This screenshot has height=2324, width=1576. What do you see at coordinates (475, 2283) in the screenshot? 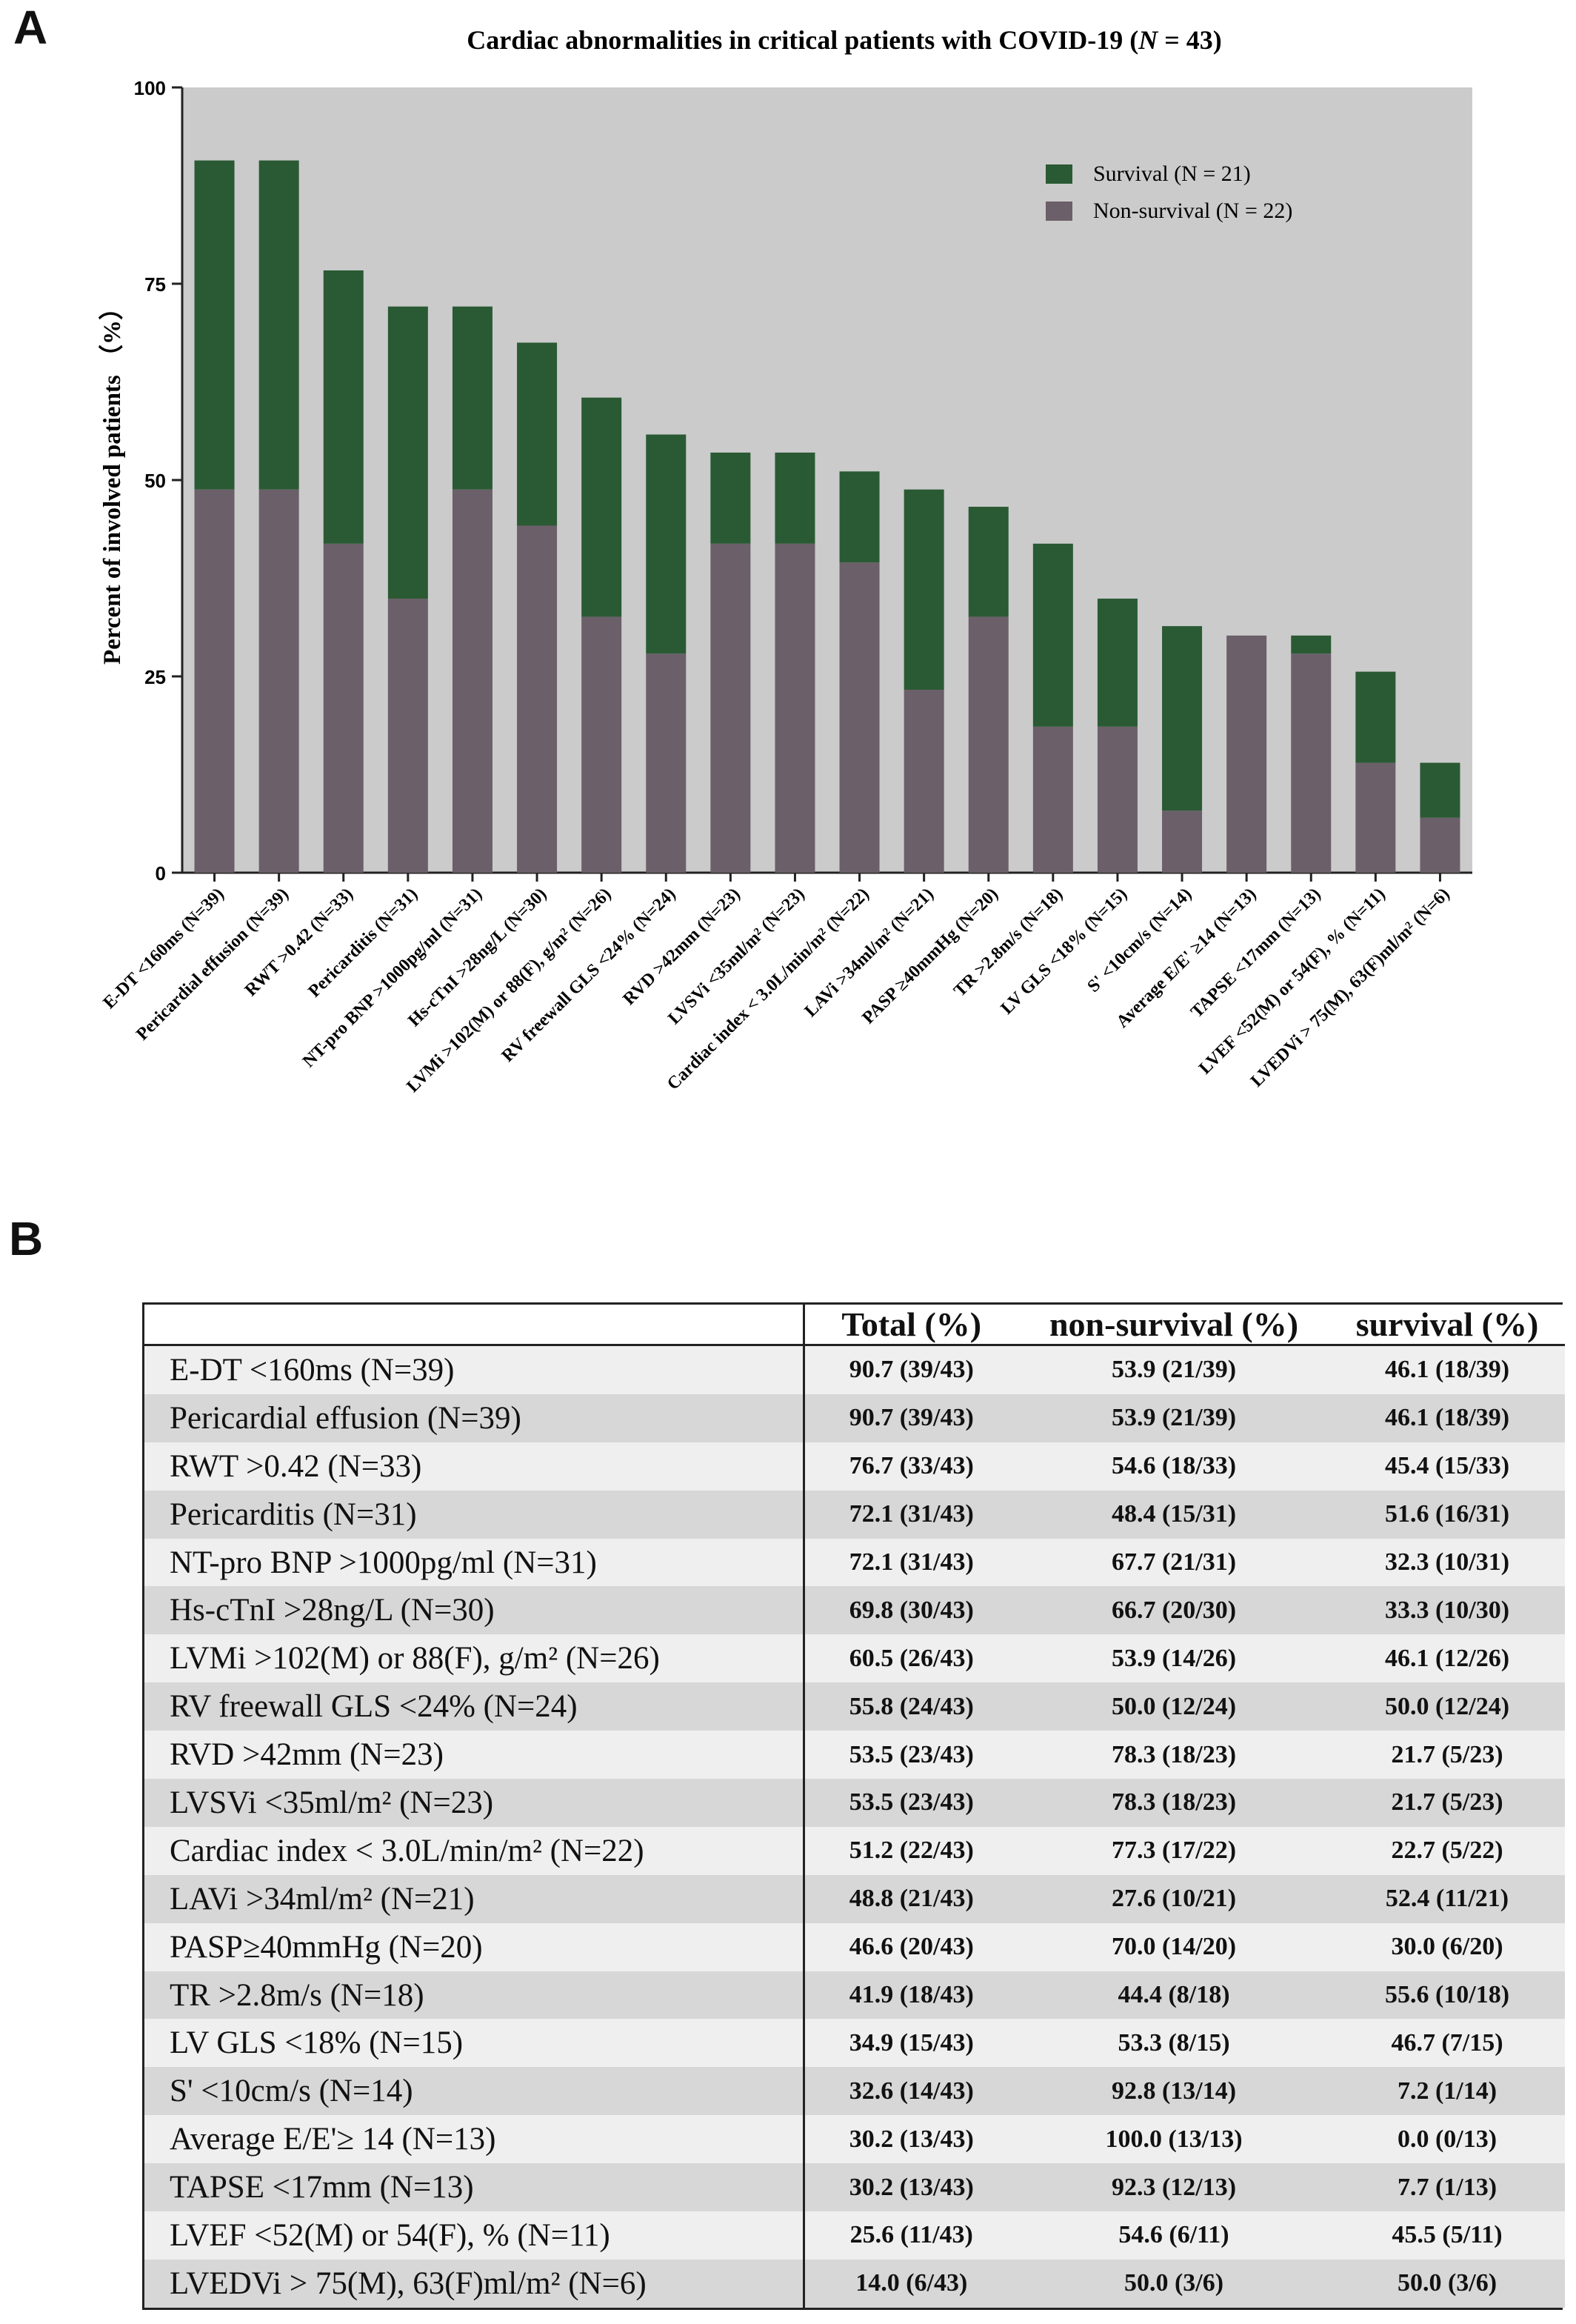
I see `row-label: LVEDVi > 75(M), 63(F)ml/m² (N=6)` at bounding box center [475, 2283].